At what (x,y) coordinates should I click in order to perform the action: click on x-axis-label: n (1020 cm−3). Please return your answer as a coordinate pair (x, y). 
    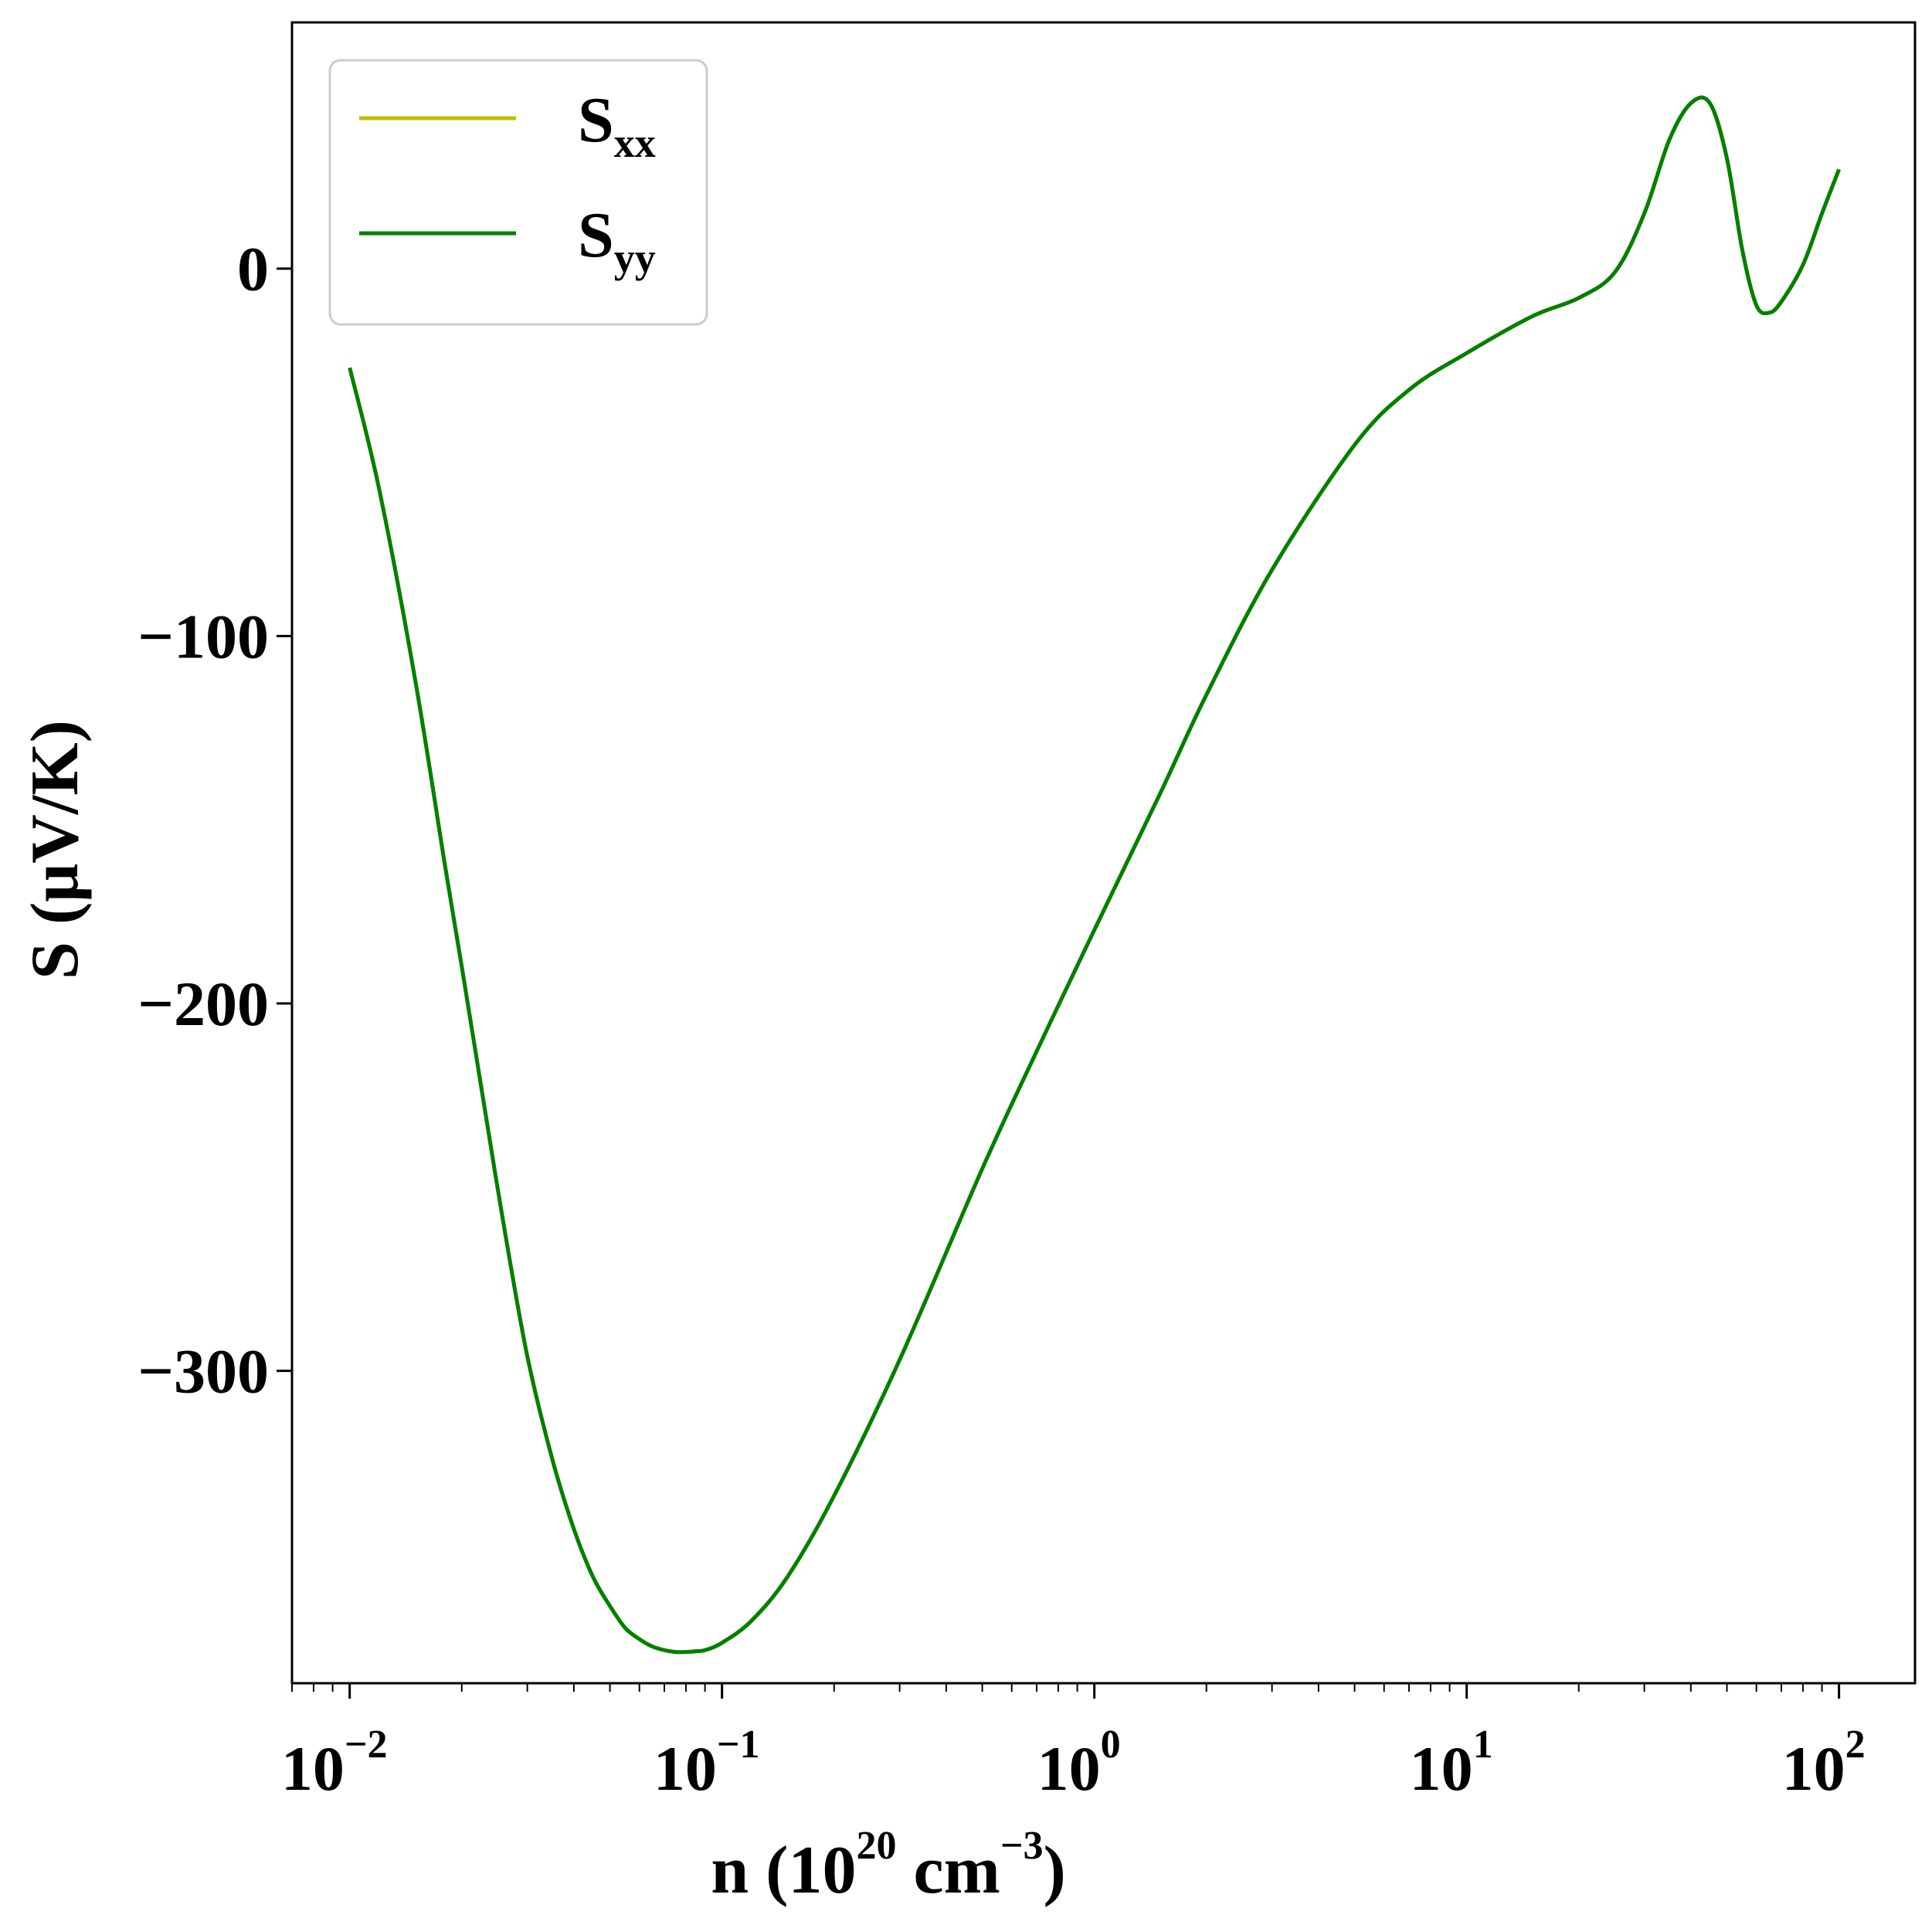
    Looking at the image, I should click on (888, 1866).